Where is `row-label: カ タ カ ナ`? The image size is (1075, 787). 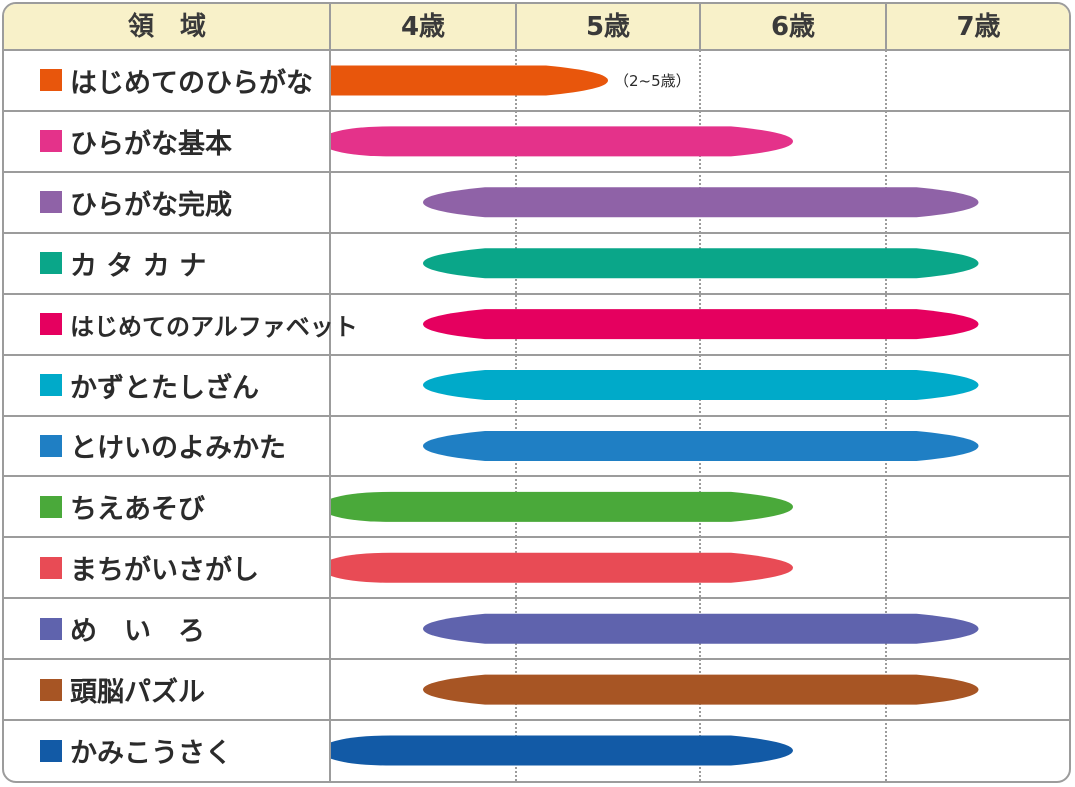
row-label: カ タ カ ナ is located at coordinates (167, 263).